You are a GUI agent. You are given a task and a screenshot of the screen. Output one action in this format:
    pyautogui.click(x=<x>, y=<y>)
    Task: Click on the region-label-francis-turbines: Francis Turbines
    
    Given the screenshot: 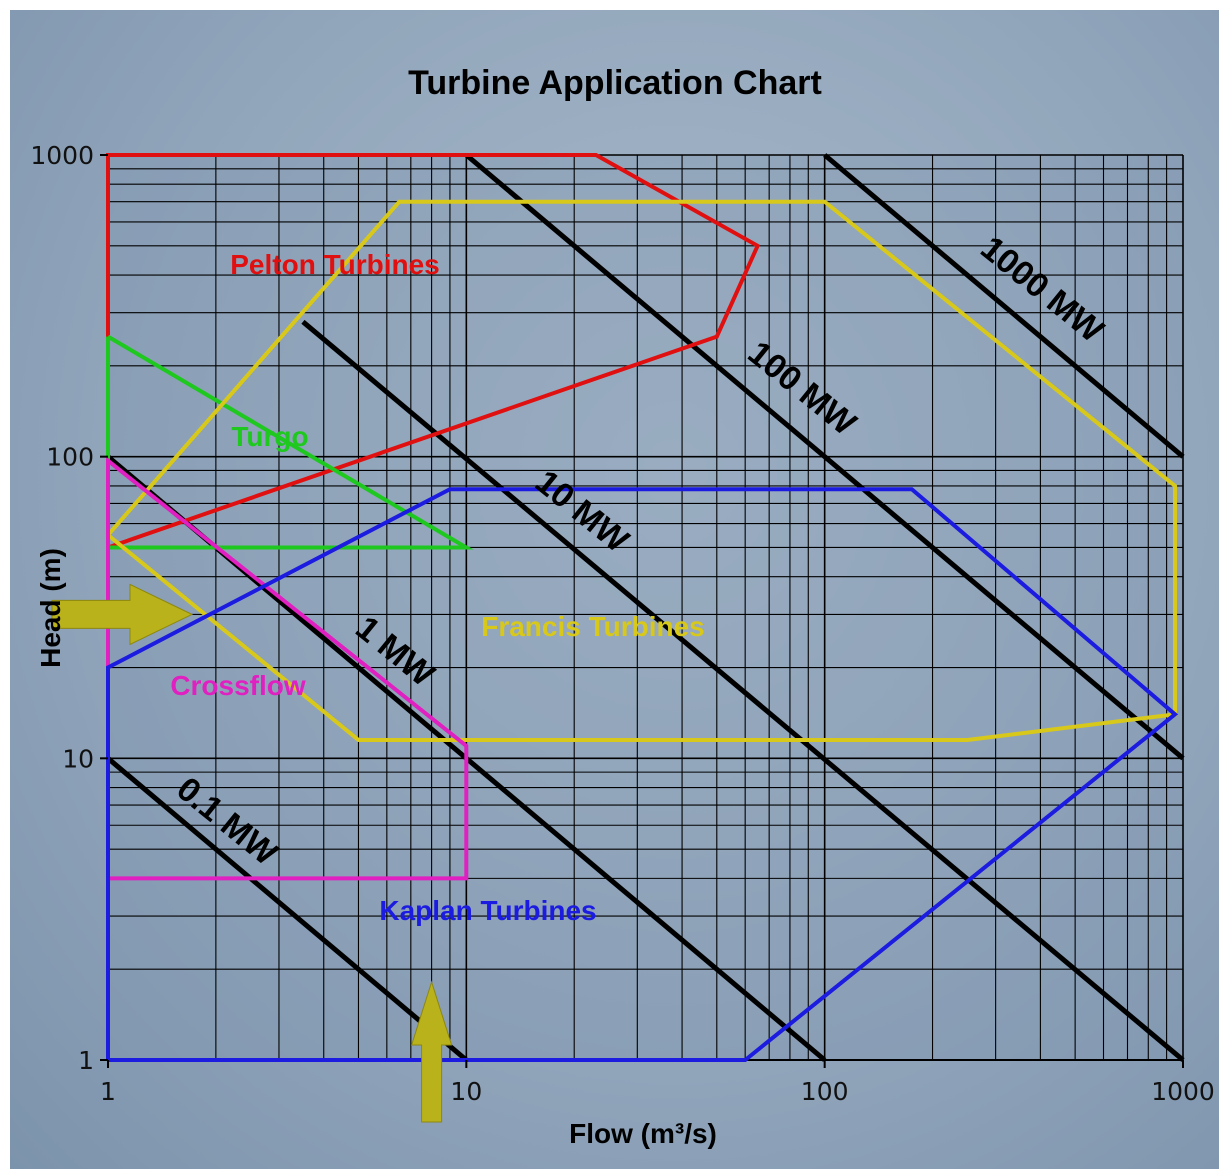 What is the action you would take?
    pyautogui.click(x=593, y=626)
    